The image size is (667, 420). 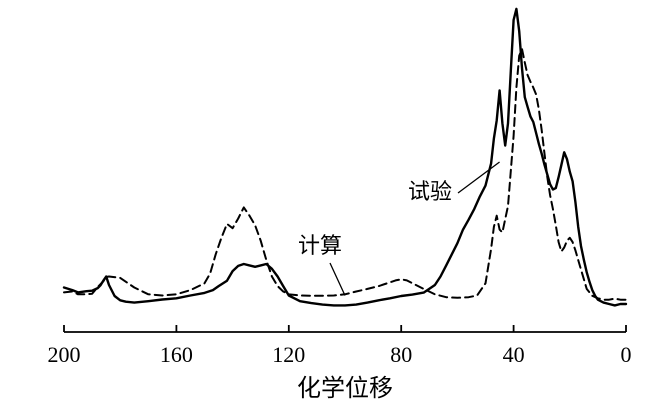 What do you see at coordinates (176, 354) in the screenshot?
I see `x-tick-label: 160` at bounding box center [176, 354].